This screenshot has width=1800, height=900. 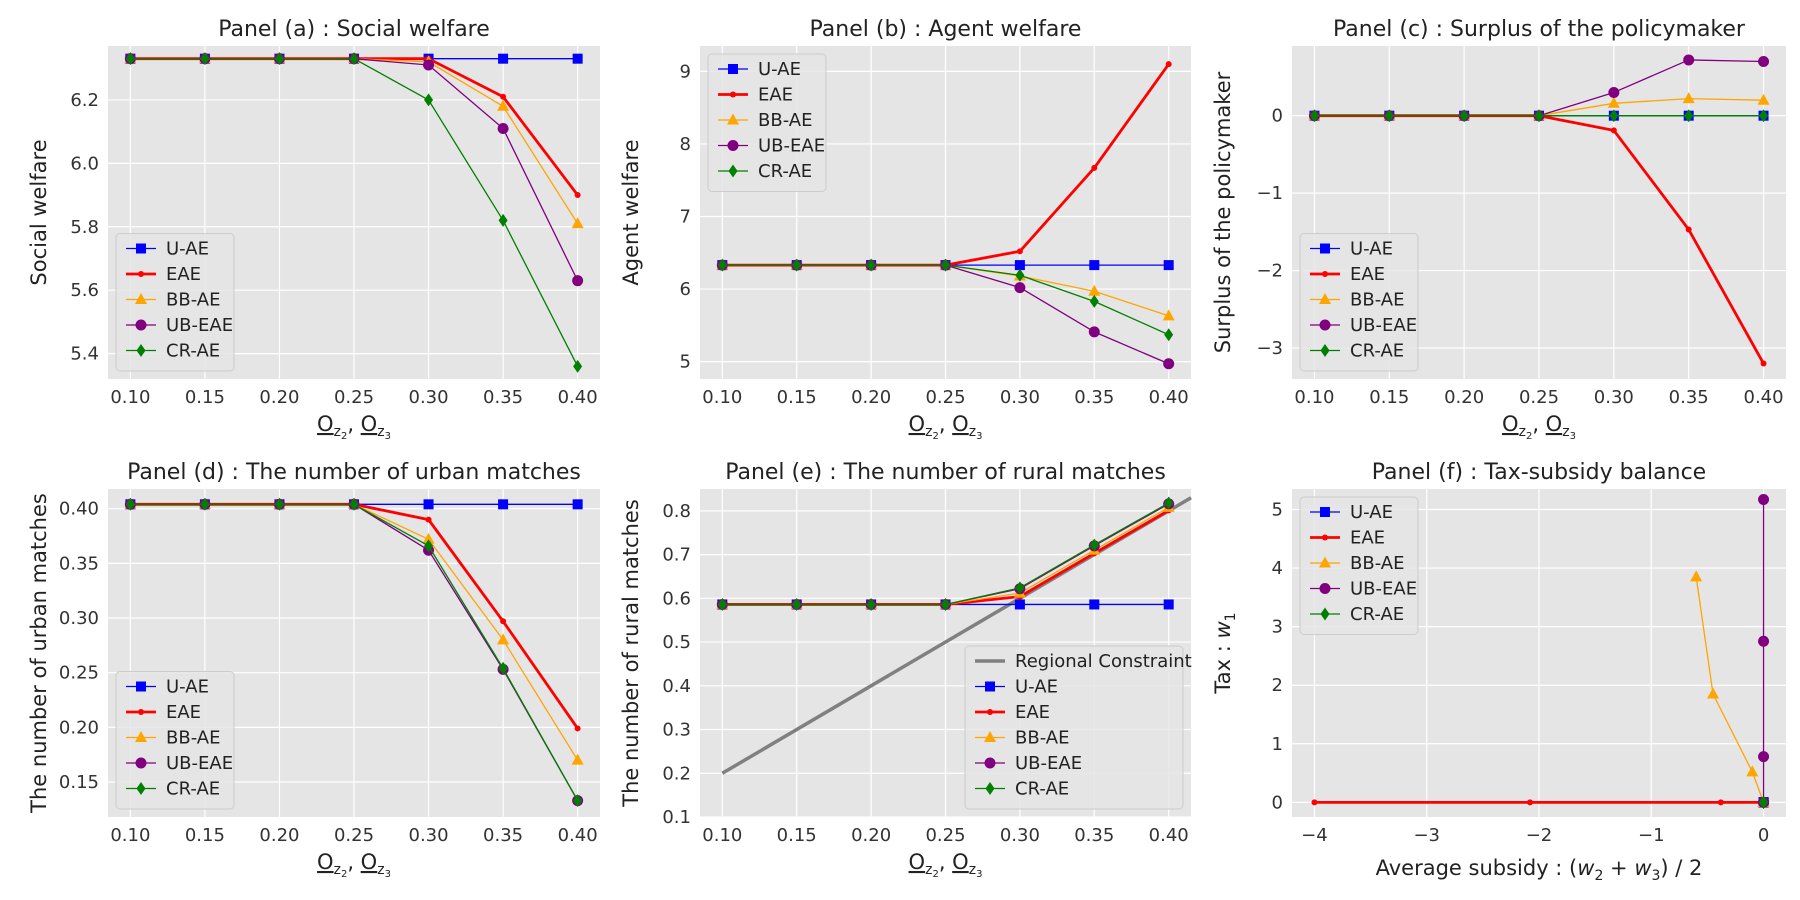 I want to click on x-axis-label: Average subsidy : (w2 + w3) / 2, so click(x=1539, y=870).